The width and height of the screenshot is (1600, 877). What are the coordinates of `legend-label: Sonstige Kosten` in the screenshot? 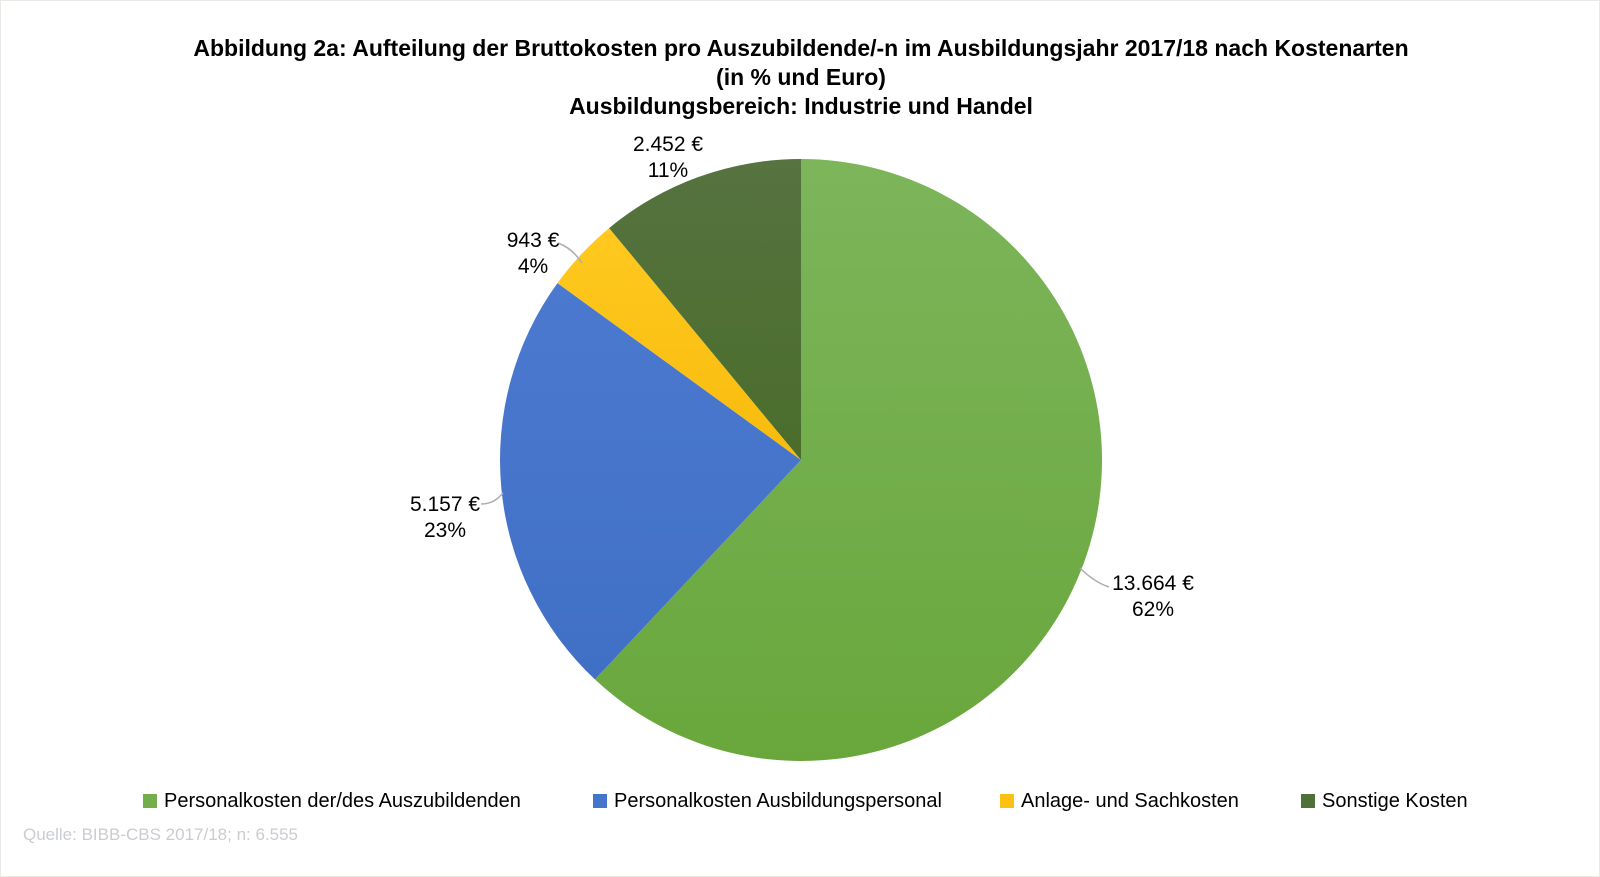 It's located at (1395, 801).